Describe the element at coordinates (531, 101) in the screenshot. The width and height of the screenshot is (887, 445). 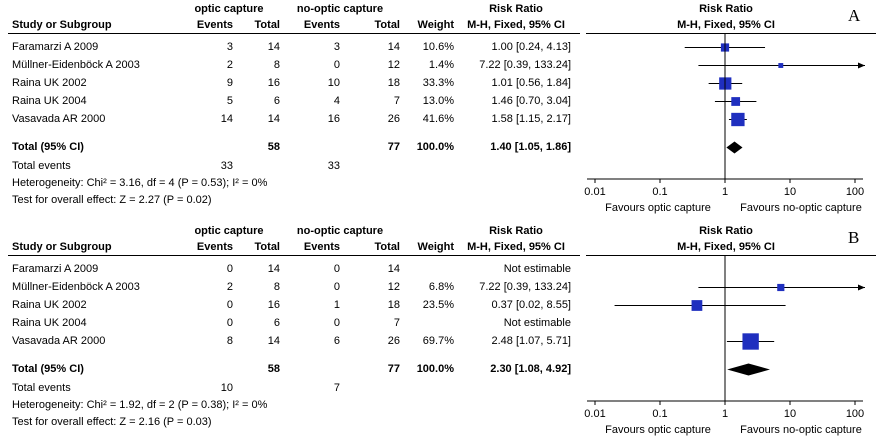
I see `risk-ratio-ci: 1.46 [0.70, 3.04]` at that location.